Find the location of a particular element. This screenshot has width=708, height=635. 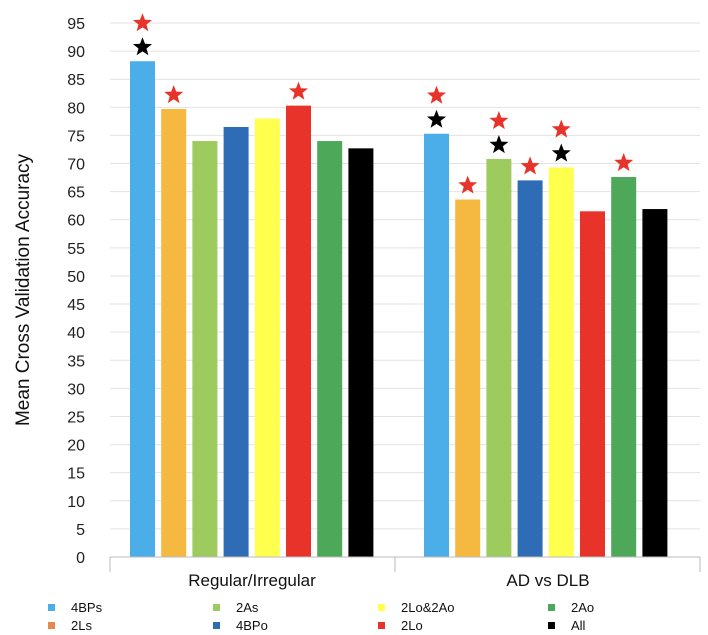

y-tick-label: 10 is located at coordinates (76, 502).